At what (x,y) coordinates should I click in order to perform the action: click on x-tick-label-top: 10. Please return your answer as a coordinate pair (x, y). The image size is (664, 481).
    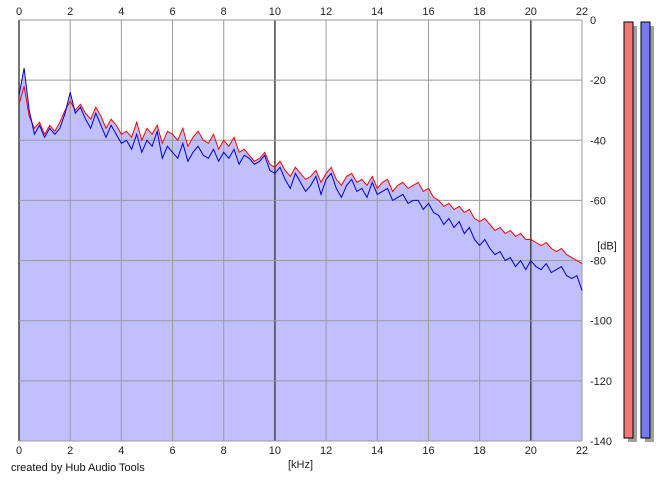
    Looking at the image, I should click on (275, 12).